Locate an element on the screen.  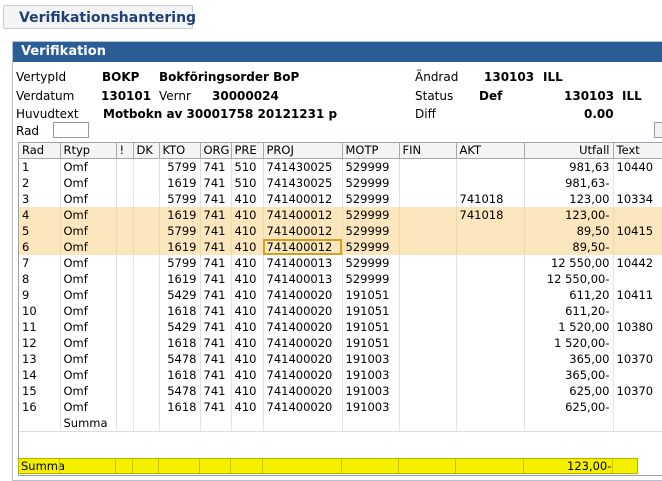
cell-utfall: 981,63 is located at coordinates (569, 166).